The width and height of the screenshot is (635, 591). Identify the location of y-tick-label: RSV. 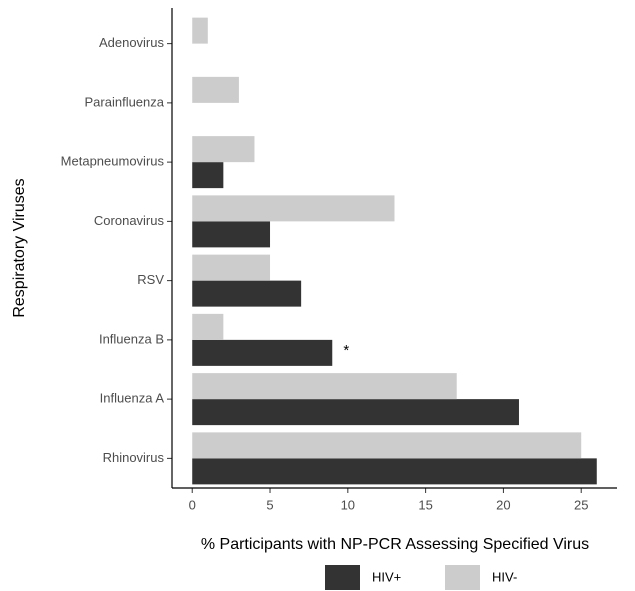
(150, 279).